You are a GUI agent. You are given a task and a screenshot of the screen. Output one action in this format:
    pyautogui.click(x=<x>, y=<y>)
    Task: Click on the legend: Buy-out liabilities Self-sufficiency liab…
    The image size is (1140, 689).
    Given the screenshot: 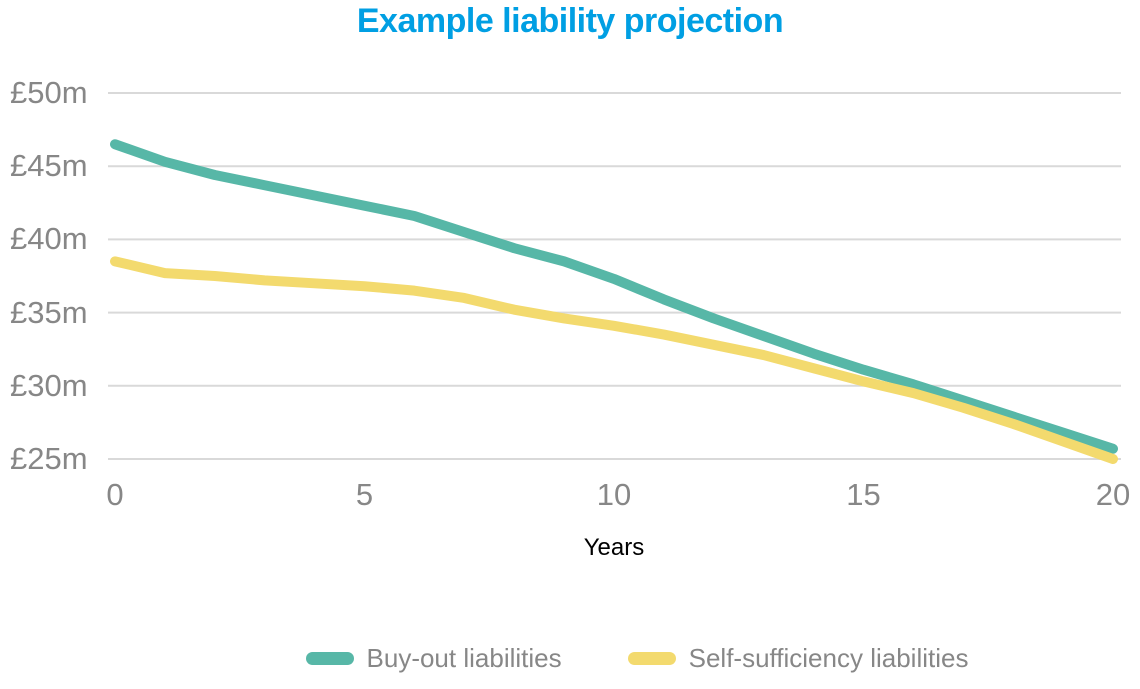 What is the action you would take?
    pyautogui.click(x=637, y=658)
    